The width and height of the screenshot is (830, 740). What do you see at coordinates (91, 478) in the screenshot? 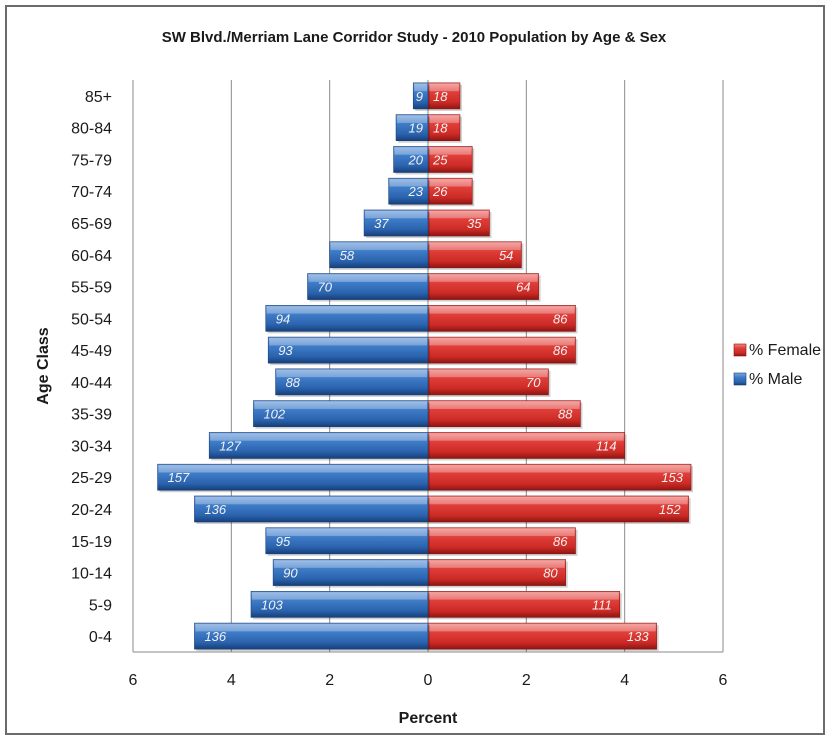
I see `y-tick-label: 25-29` at bounding box center [91, 478].